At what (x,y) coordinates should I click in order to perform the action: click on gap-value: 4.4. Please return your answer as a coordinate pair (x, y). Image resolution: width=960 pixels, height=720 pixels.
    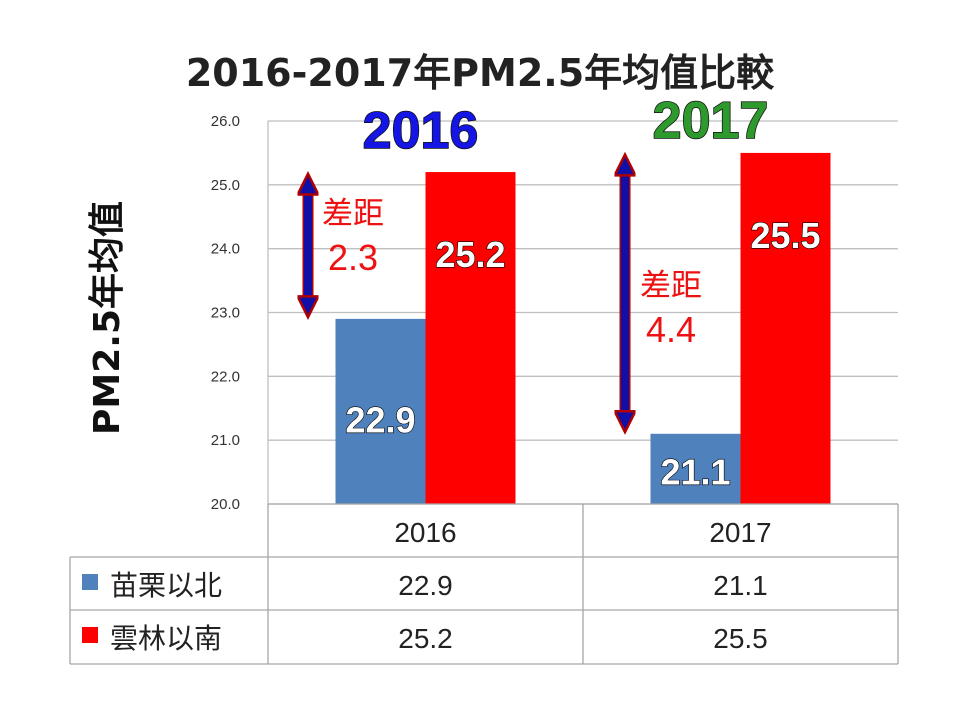
    Looking at the image, I should click on (671, 329).